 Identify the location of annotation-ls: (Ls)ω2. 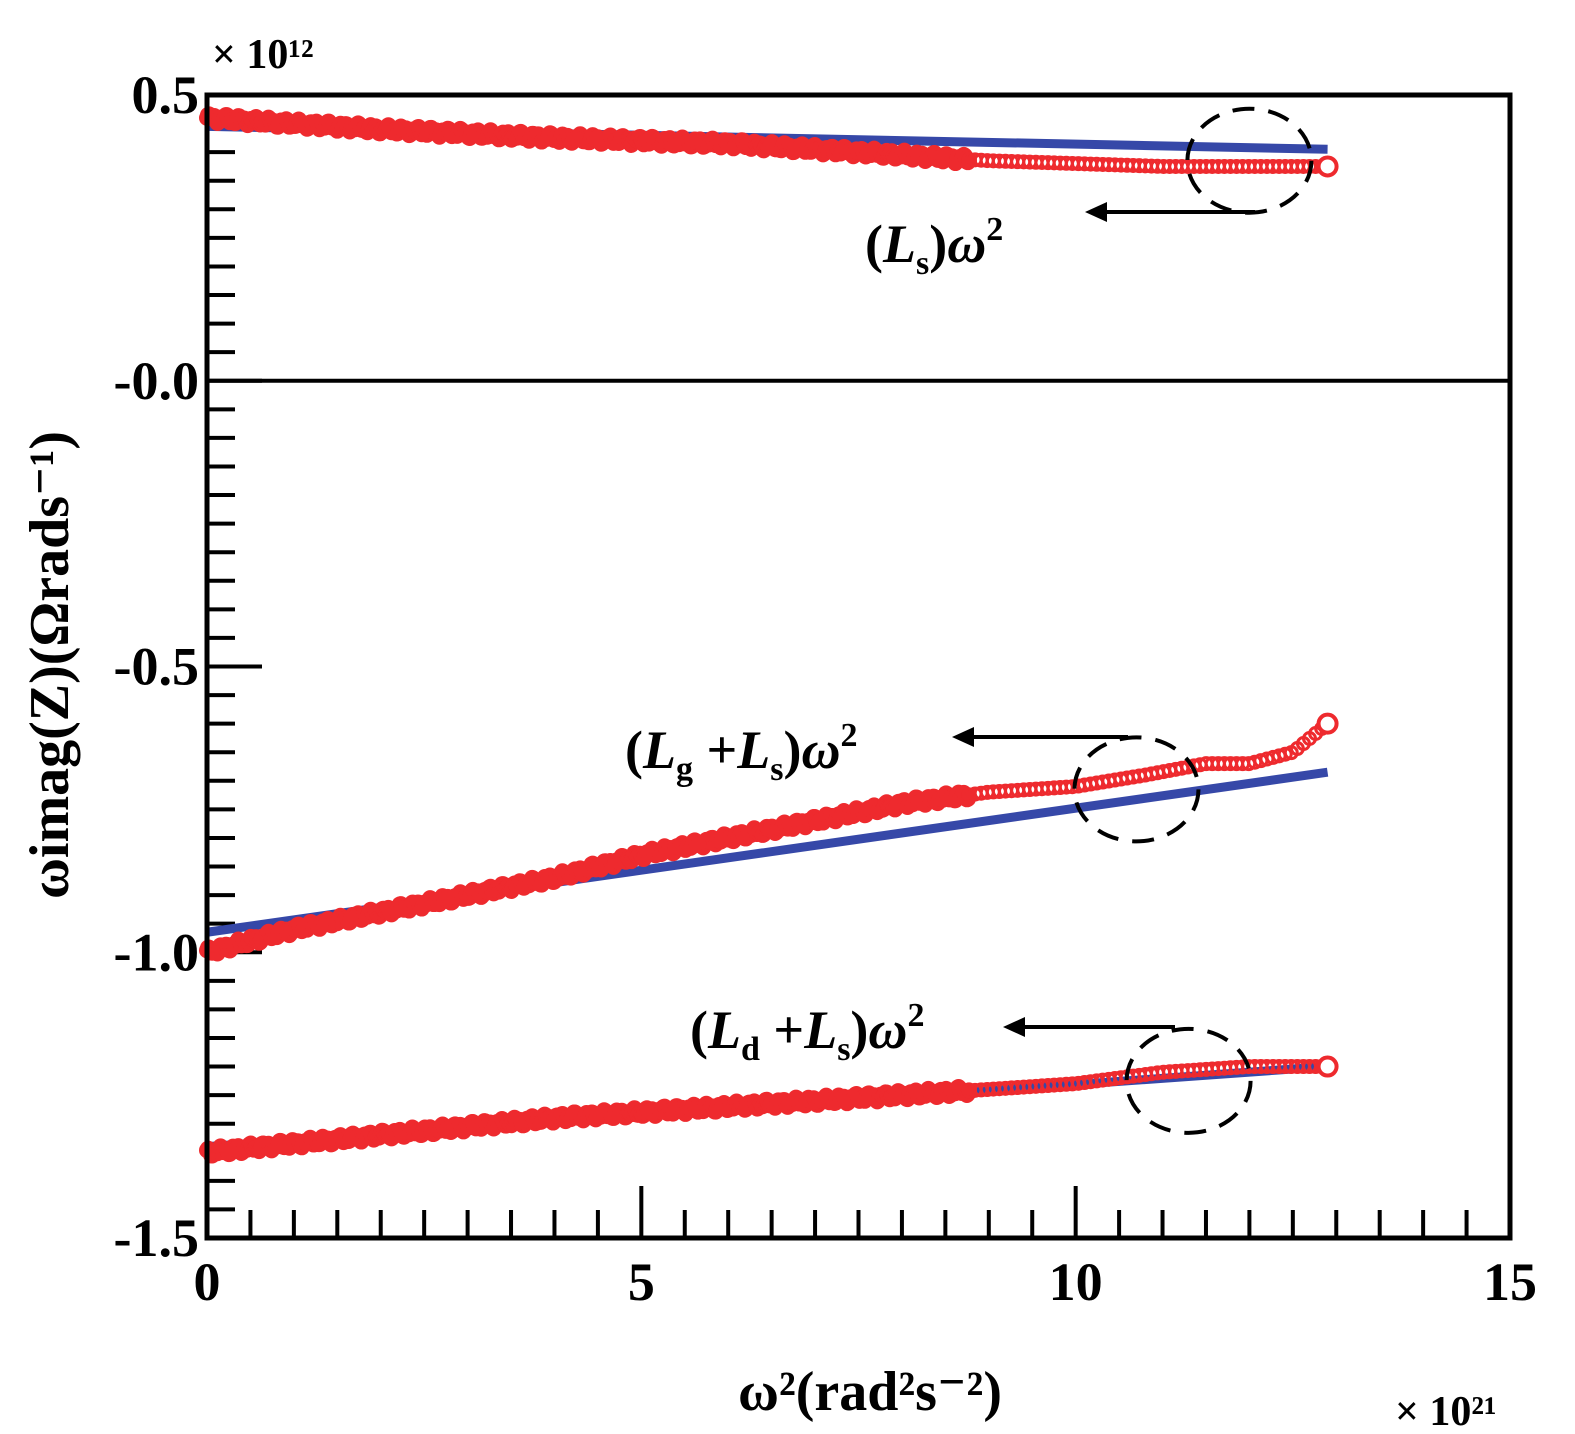
(934, 246).